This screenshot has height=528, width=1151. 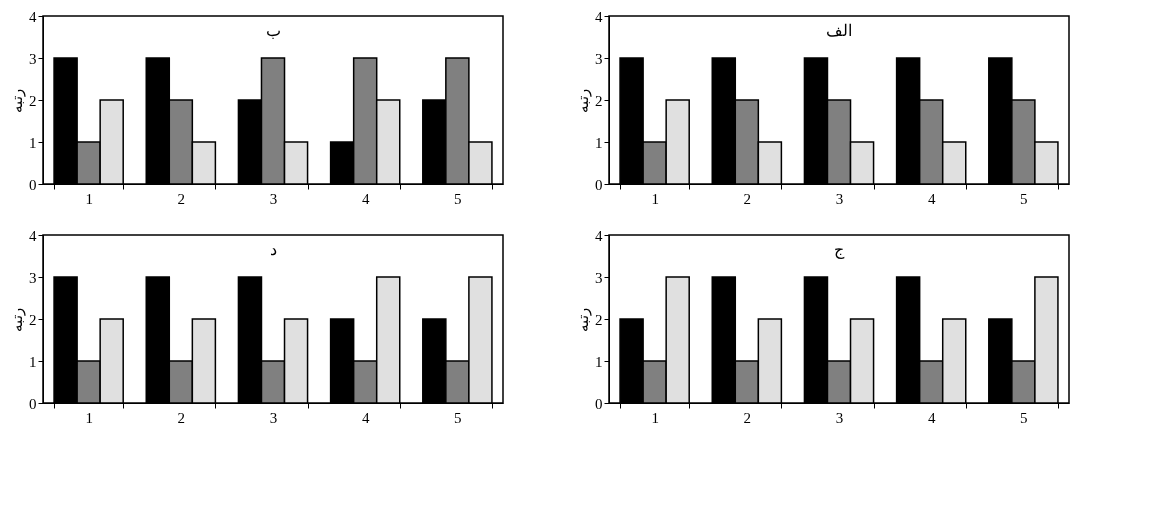 What do you see at coordinates (839, 30) in the screenshot?
I see `chart-title: الف` at bounding box center [839, 30].